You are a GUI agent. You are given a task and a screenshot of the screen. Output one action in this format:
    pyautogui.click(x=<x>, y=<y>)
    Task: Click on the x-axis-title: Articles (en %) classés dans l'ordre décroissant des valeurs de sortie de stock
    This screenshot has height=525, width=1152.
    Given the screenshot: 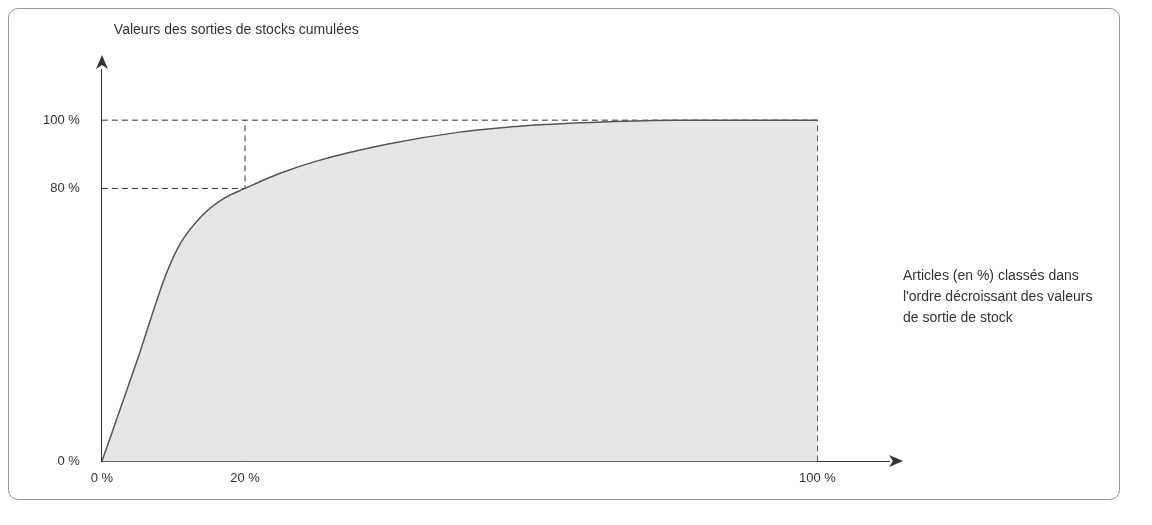 What is the action you would take?
    pyautogui.click(x=998, y=297)
    